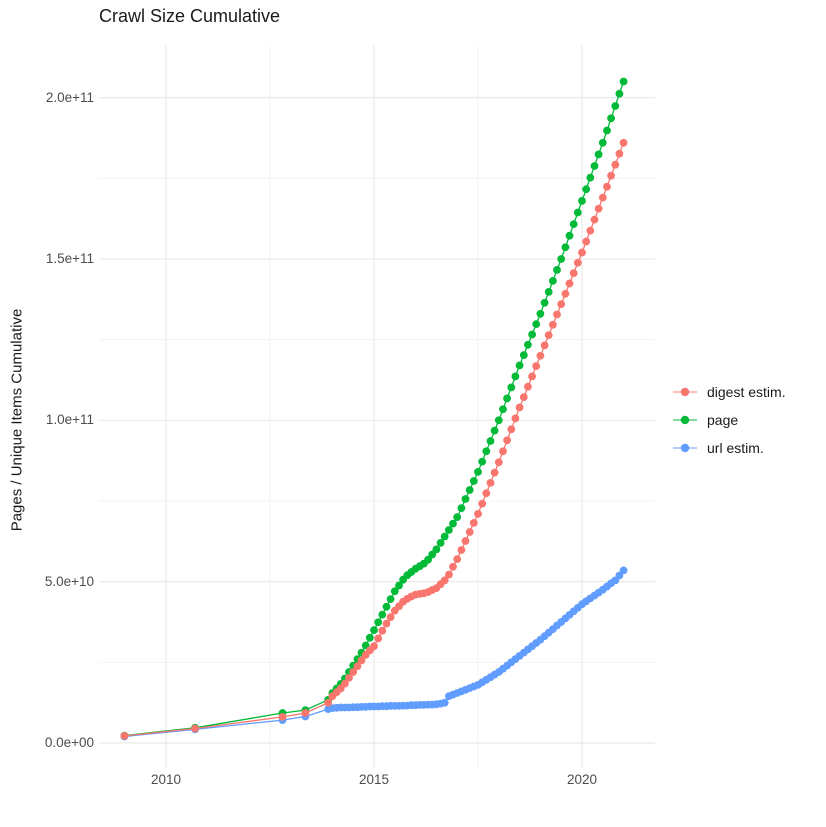 This screenshot has width=826, height=827. Describe the element at coordinates (735, 448) in the screenshot. I see `legend-label: url estim.` at that location.